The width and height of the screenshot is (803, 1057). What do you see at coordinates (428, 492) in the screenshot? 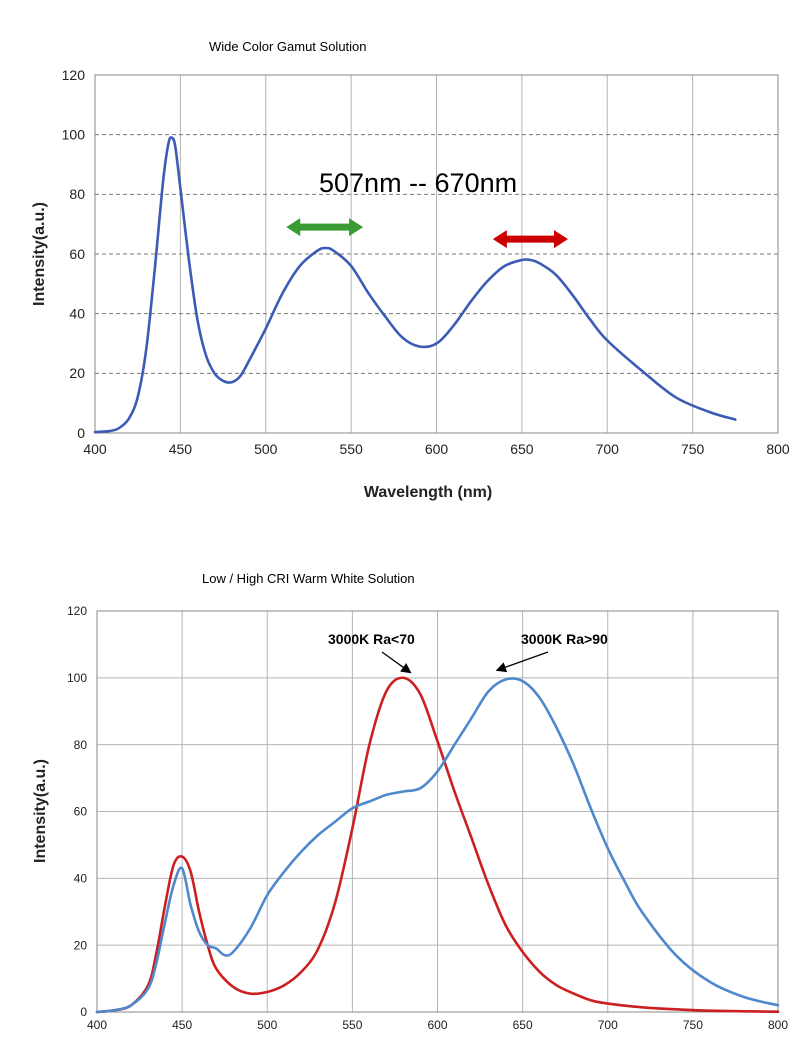
I see `chart-1-xlabel: Wavelength (nm)` at bounding box center [428, 492].